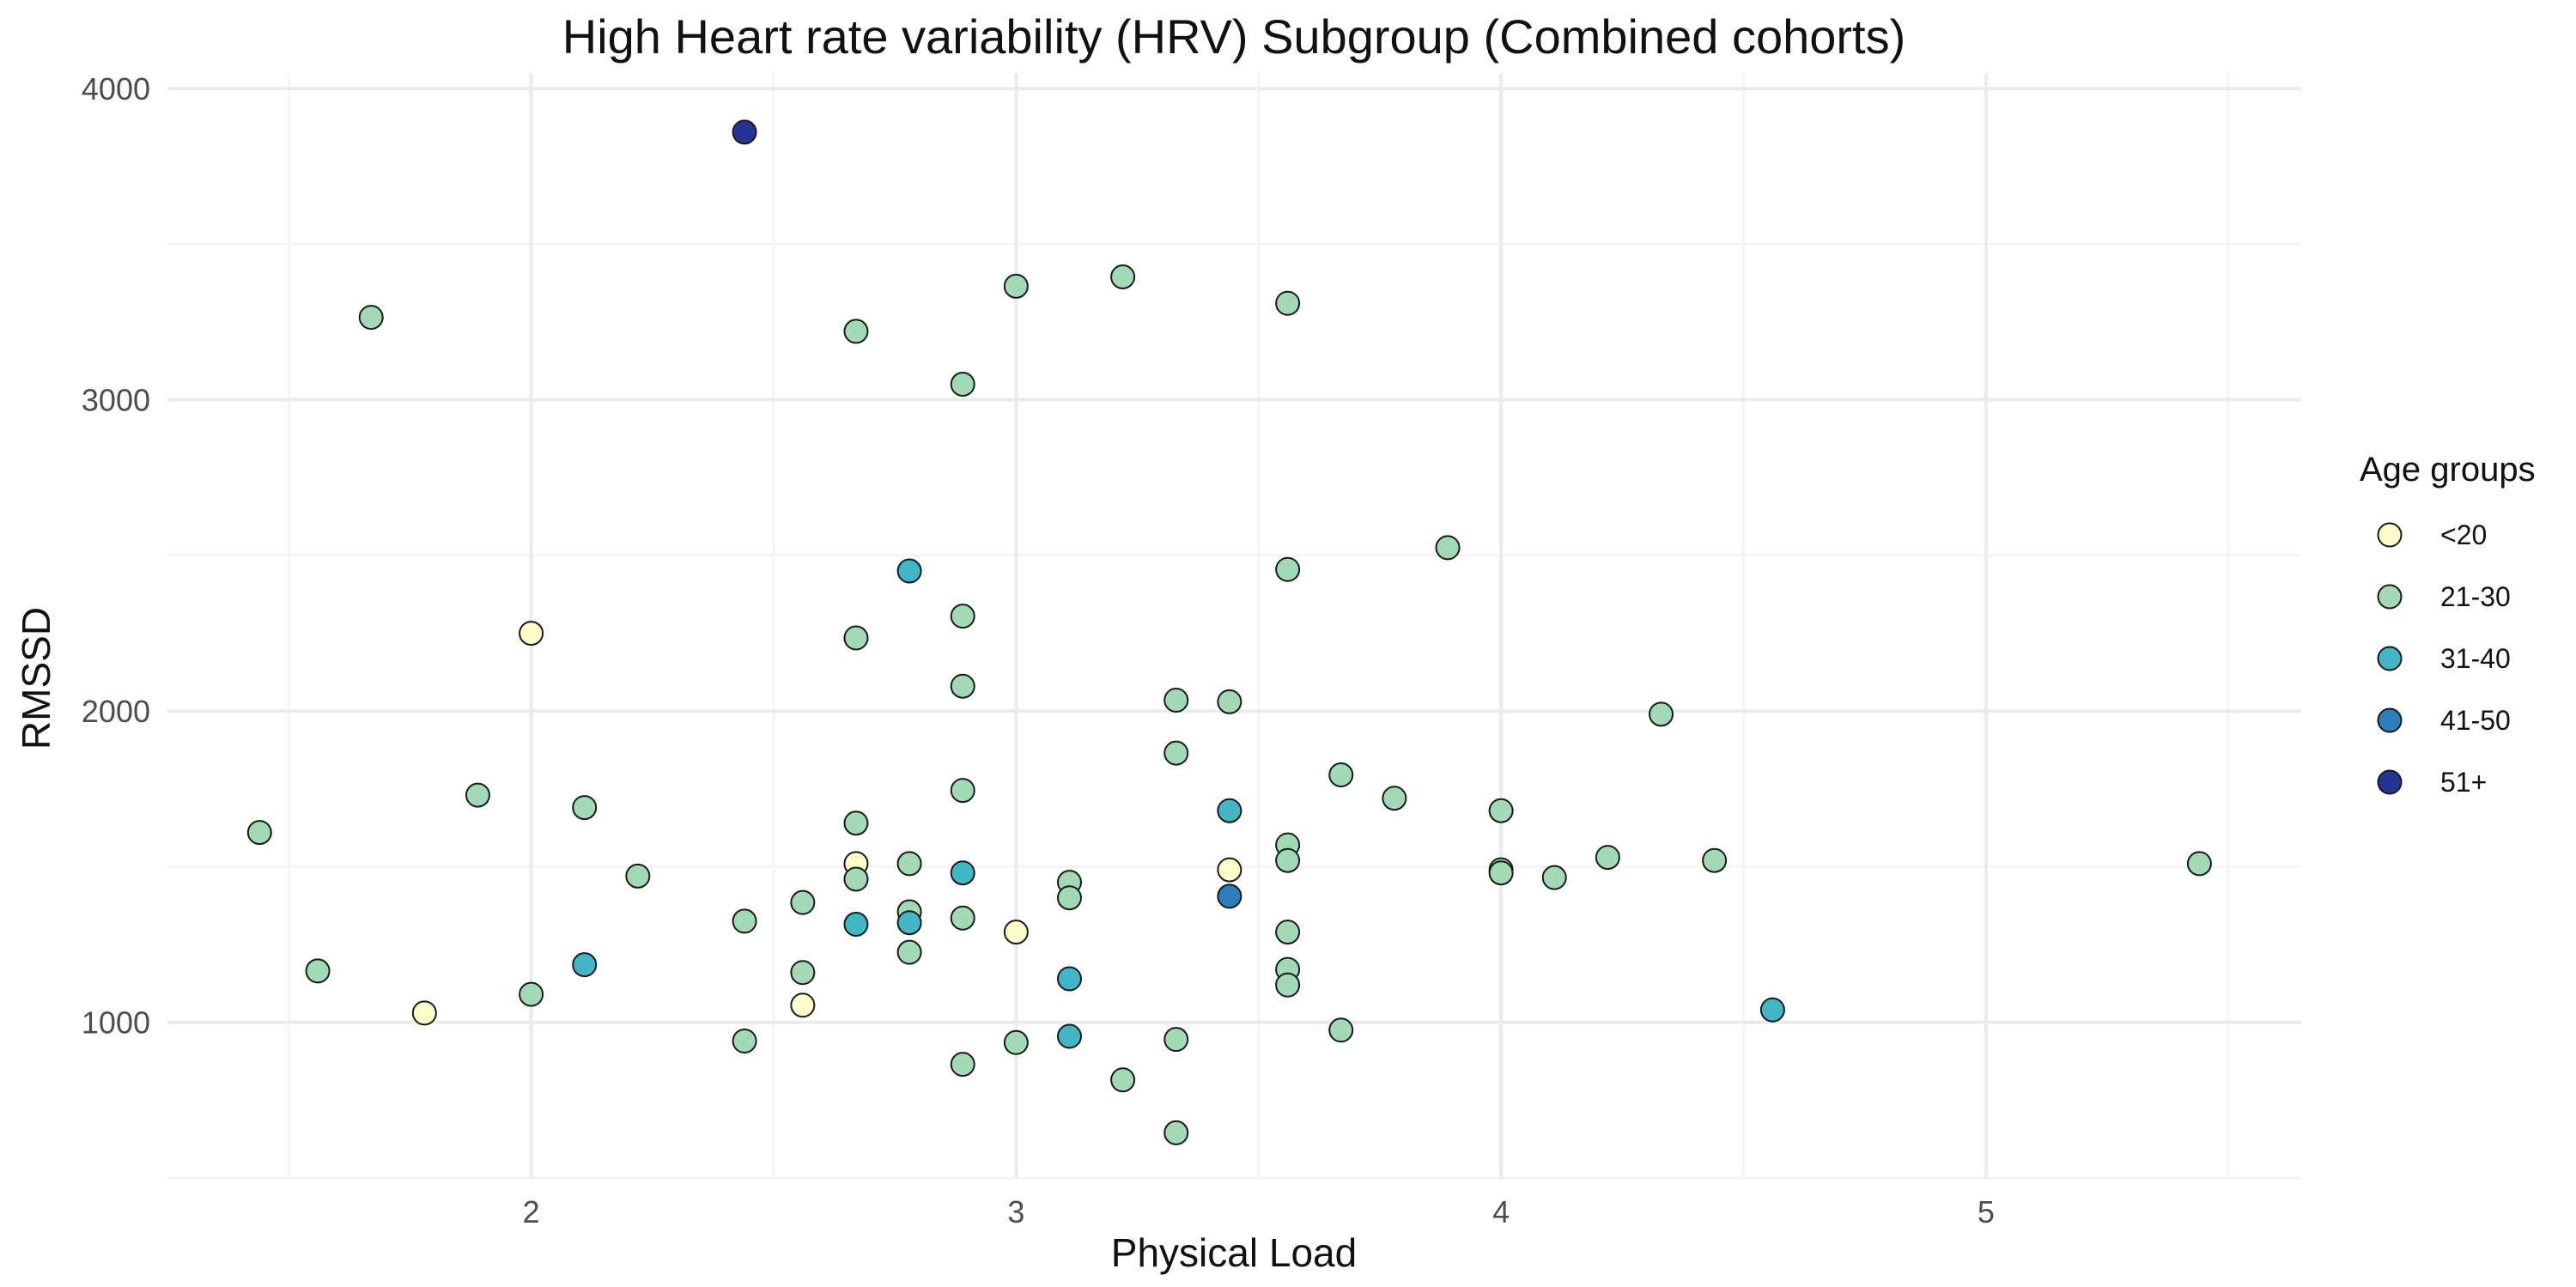 This screenshot has width=2576, height=1287. Describe the element at coordinates (116, 88) in the screenshot. I see `y-tick-label: 4000` at that location.